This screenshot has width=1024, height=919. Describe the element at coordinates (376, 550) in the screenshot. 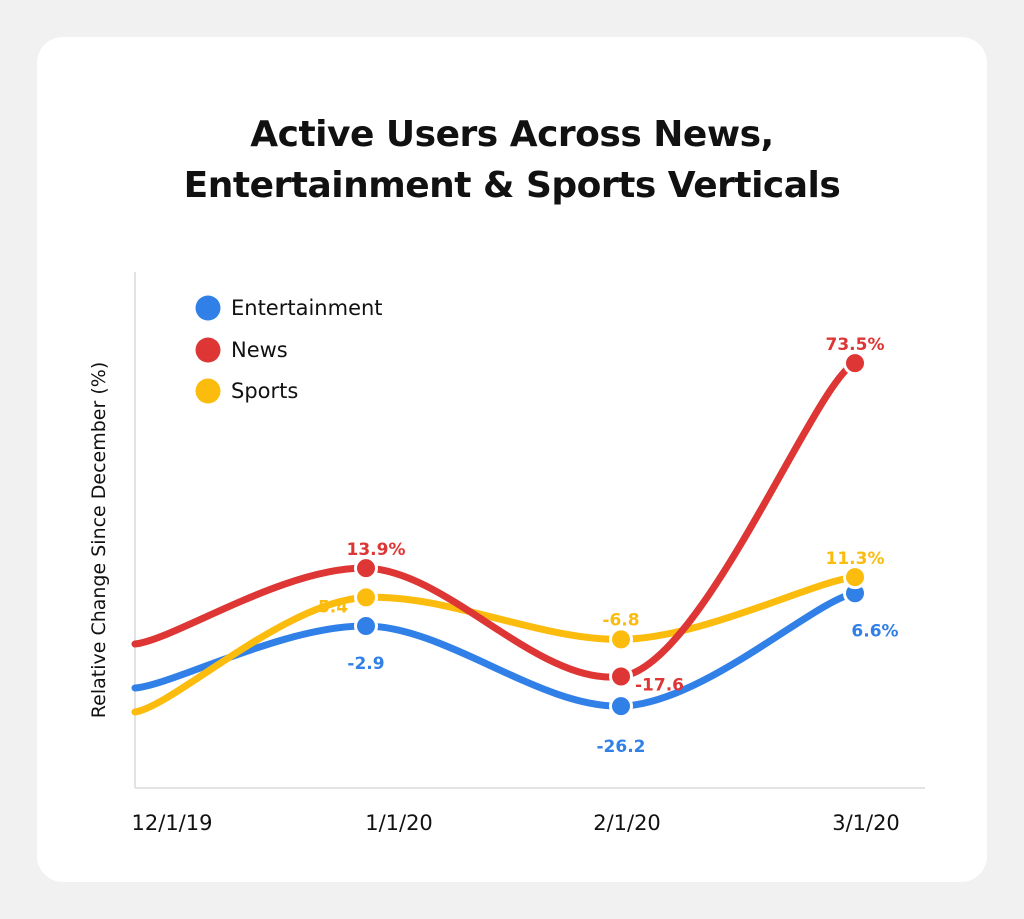

I see `data-label-news: 13.9%` at that location.